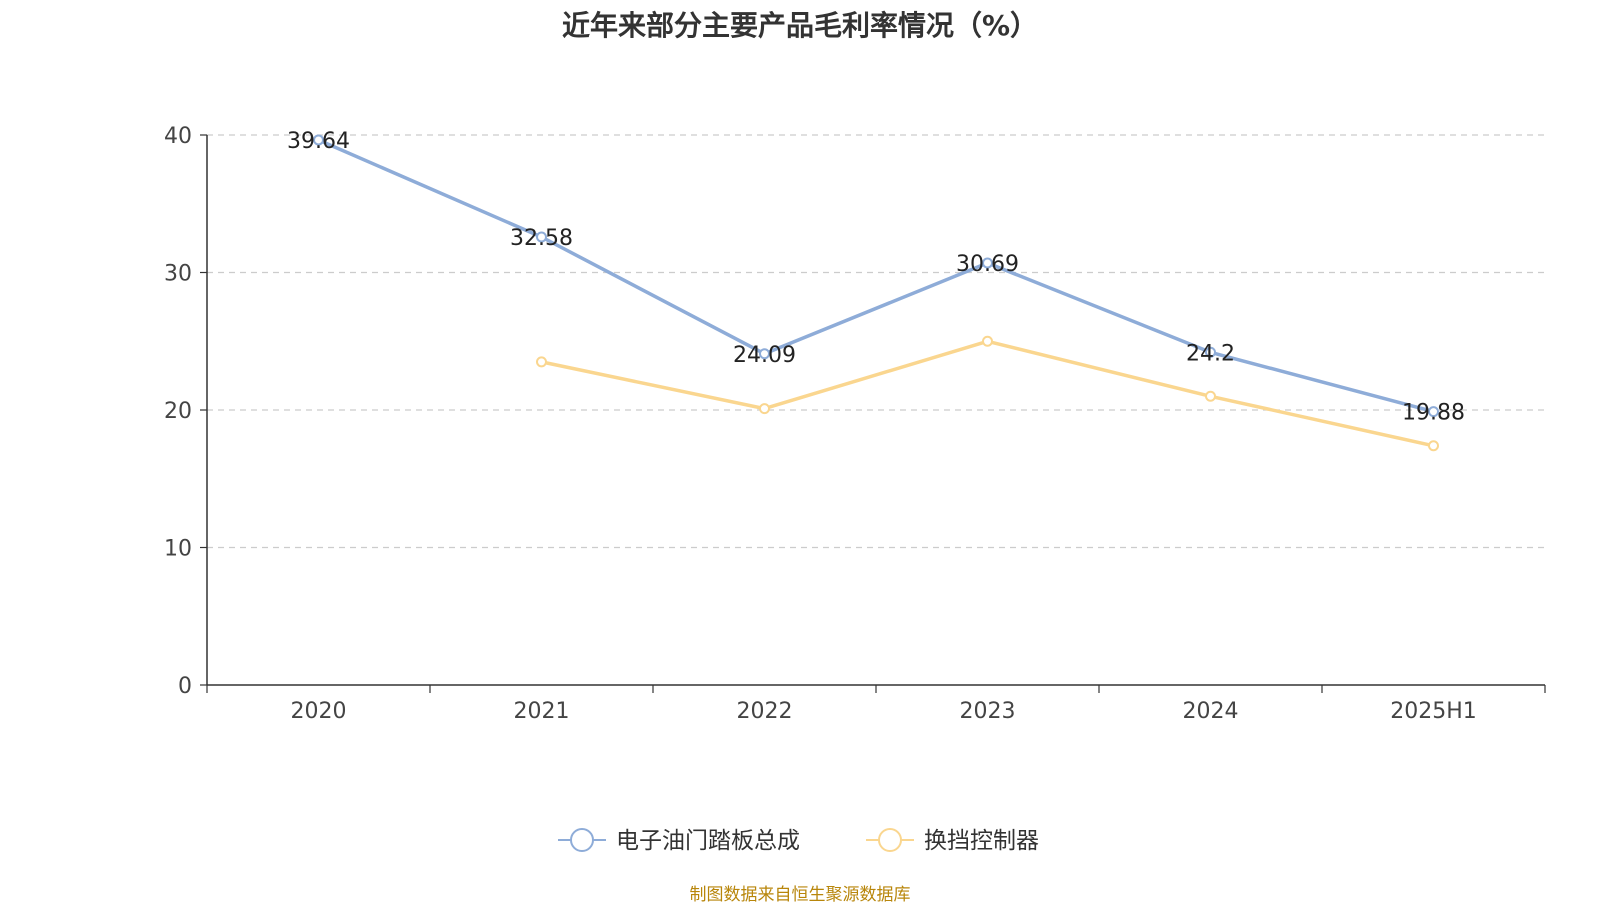 The height and width of the screenshot is (905, 1600). I want to click on chart-title: 近年来部分主要产品毛利率情况（%）, so click(800, 25).